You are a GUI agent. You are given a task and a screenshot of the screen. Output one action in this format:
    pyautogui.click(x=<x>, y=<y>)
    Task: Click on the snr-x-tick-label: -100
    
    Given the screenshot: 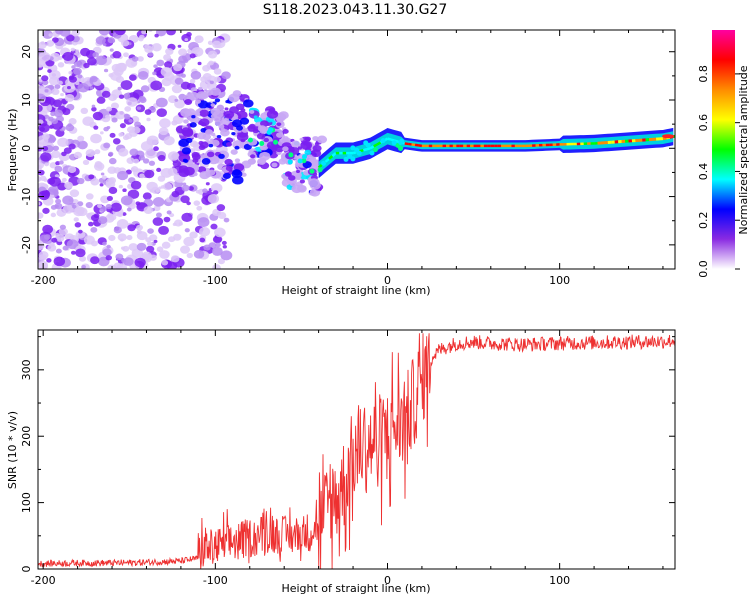 What is the action you would take?
    pyautogui.click(x=215, y=580)
    